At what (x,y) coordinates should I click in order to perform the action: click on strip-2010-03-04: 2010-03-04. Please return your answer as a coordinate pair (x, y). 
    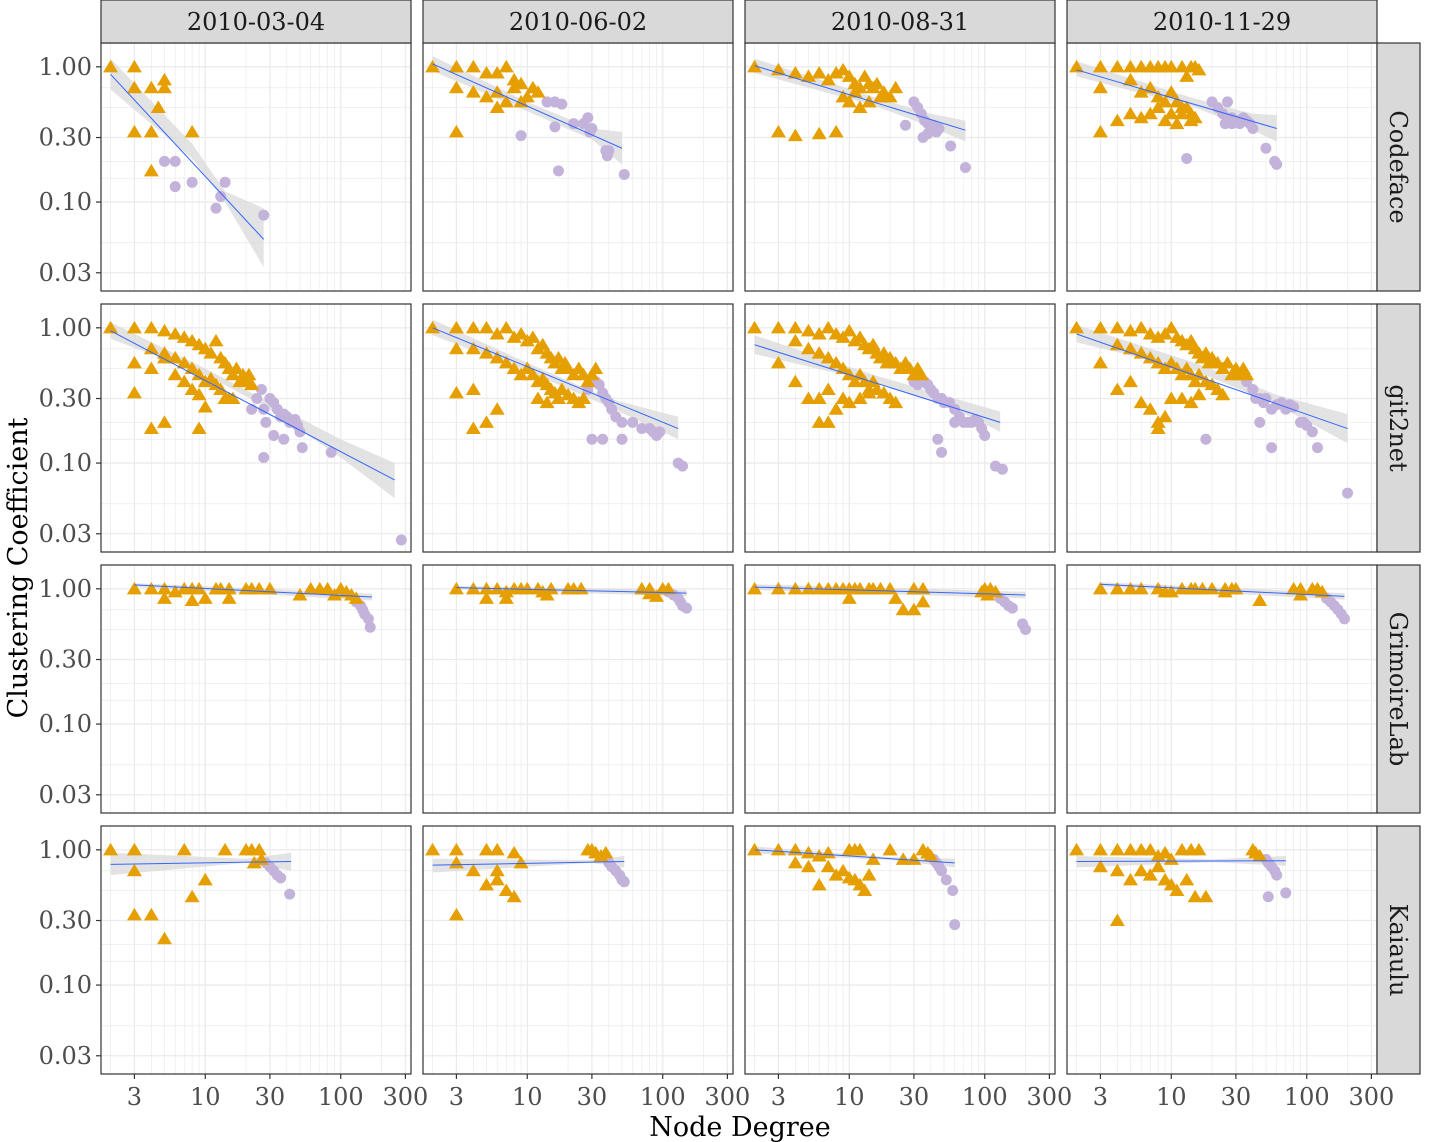
    Looking at the image, I should click on (256, 22).